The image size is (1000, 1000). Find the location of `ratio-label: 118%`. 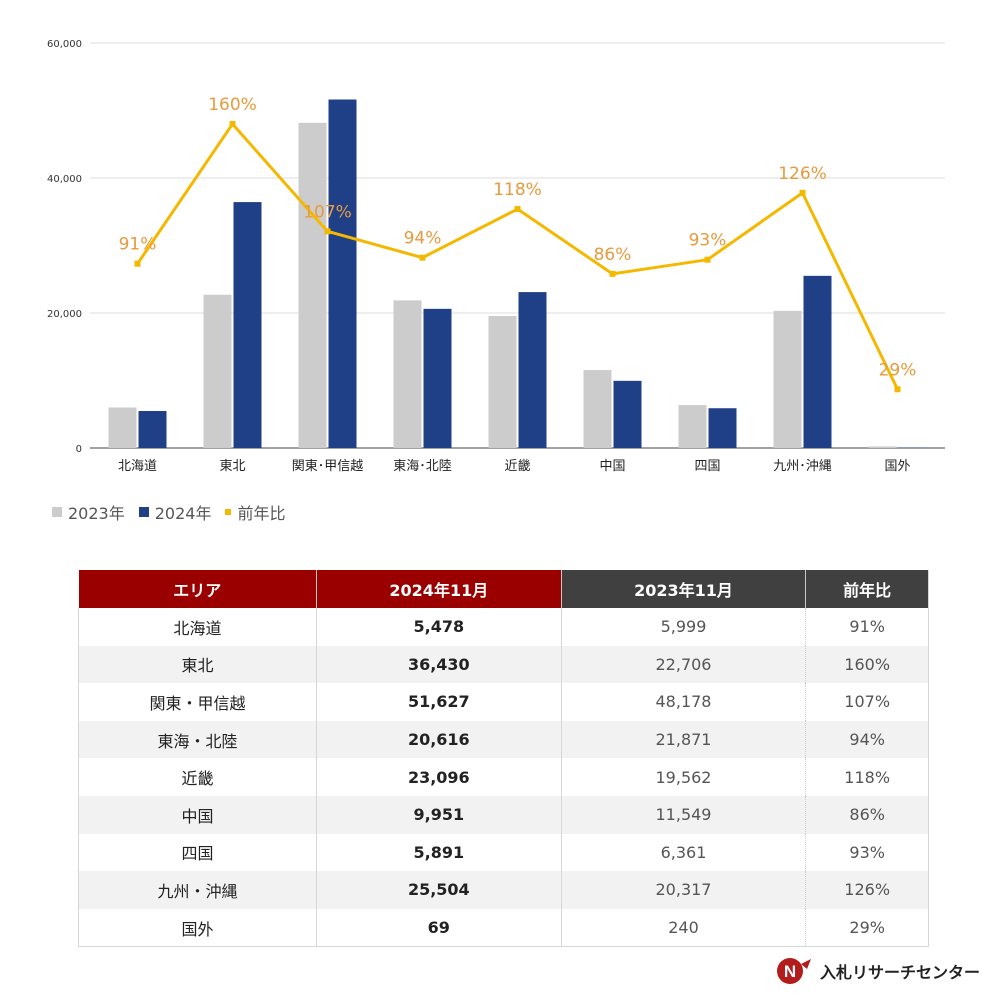

ratio-label: 118% is located at coordinates (517, 190).